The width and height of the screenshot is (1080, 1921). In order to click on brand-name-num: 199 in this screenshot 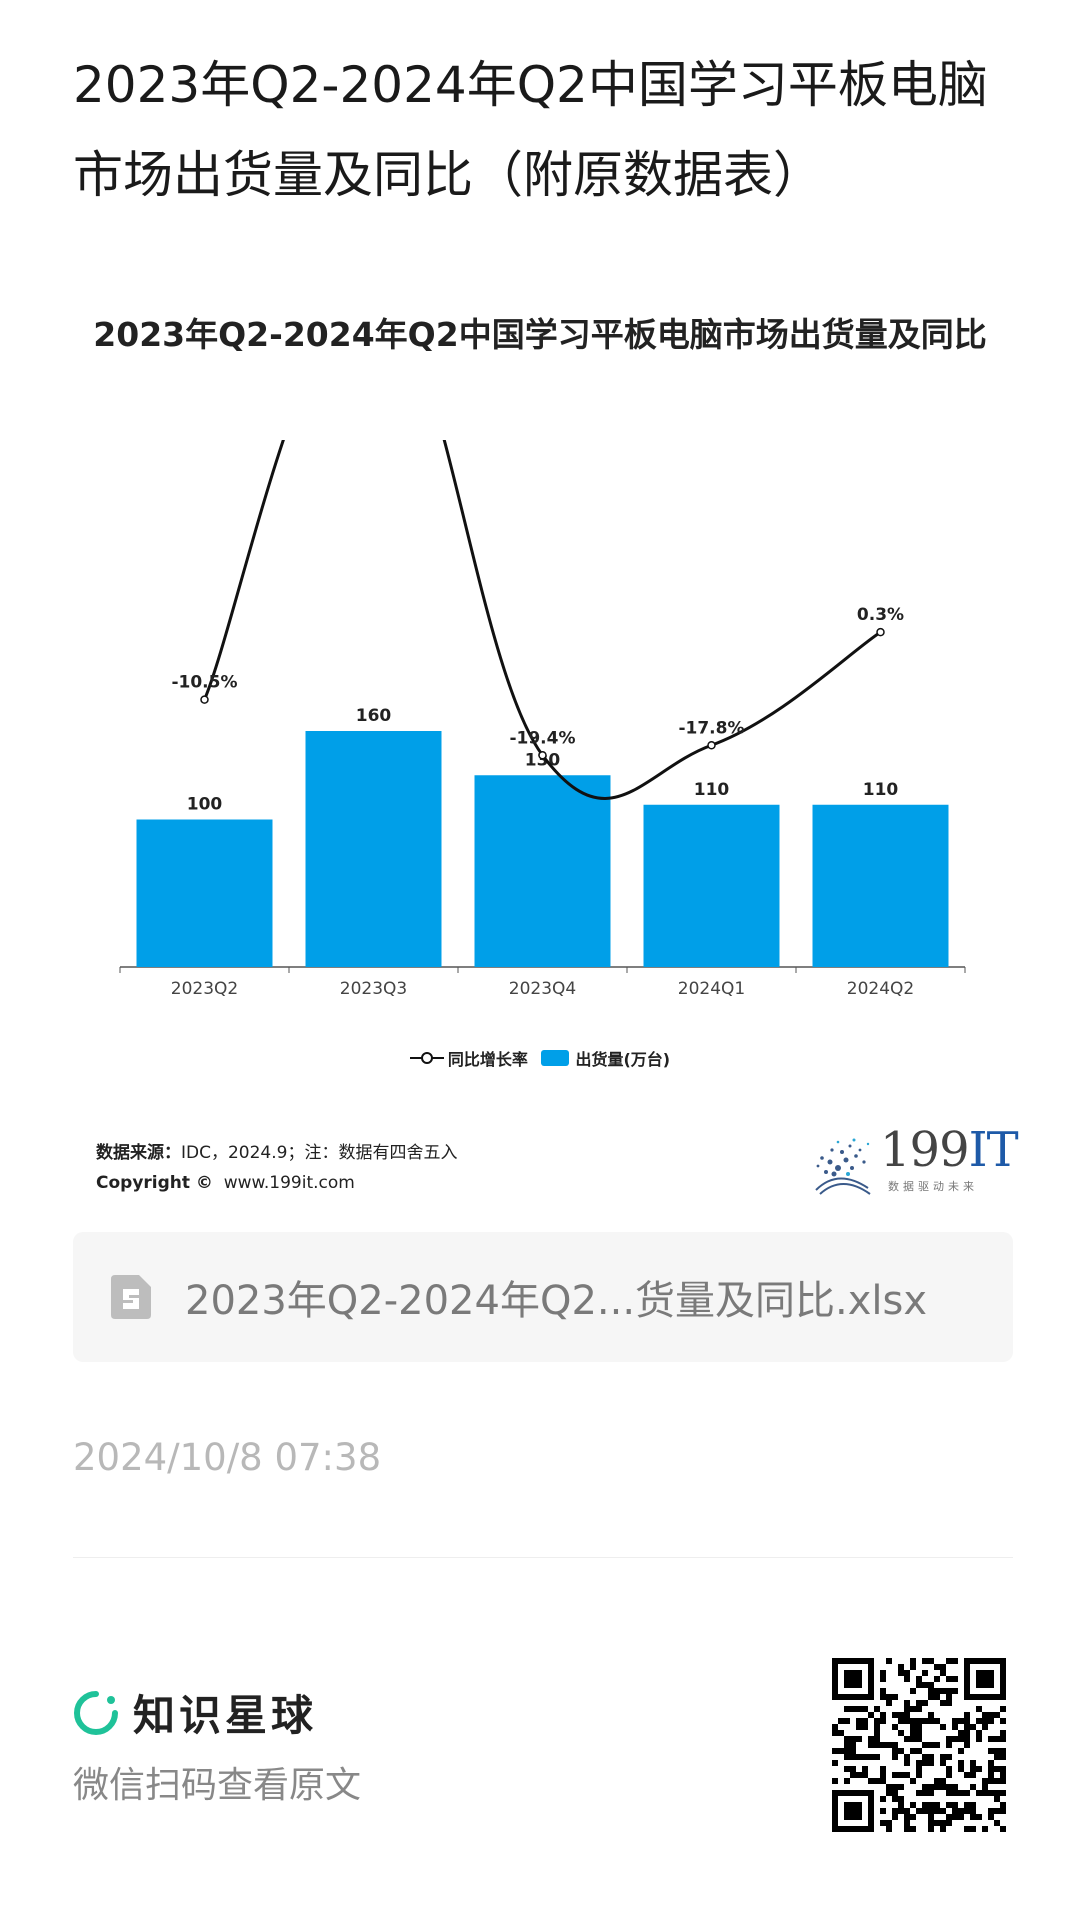, I will do `click(925, 1150)`.